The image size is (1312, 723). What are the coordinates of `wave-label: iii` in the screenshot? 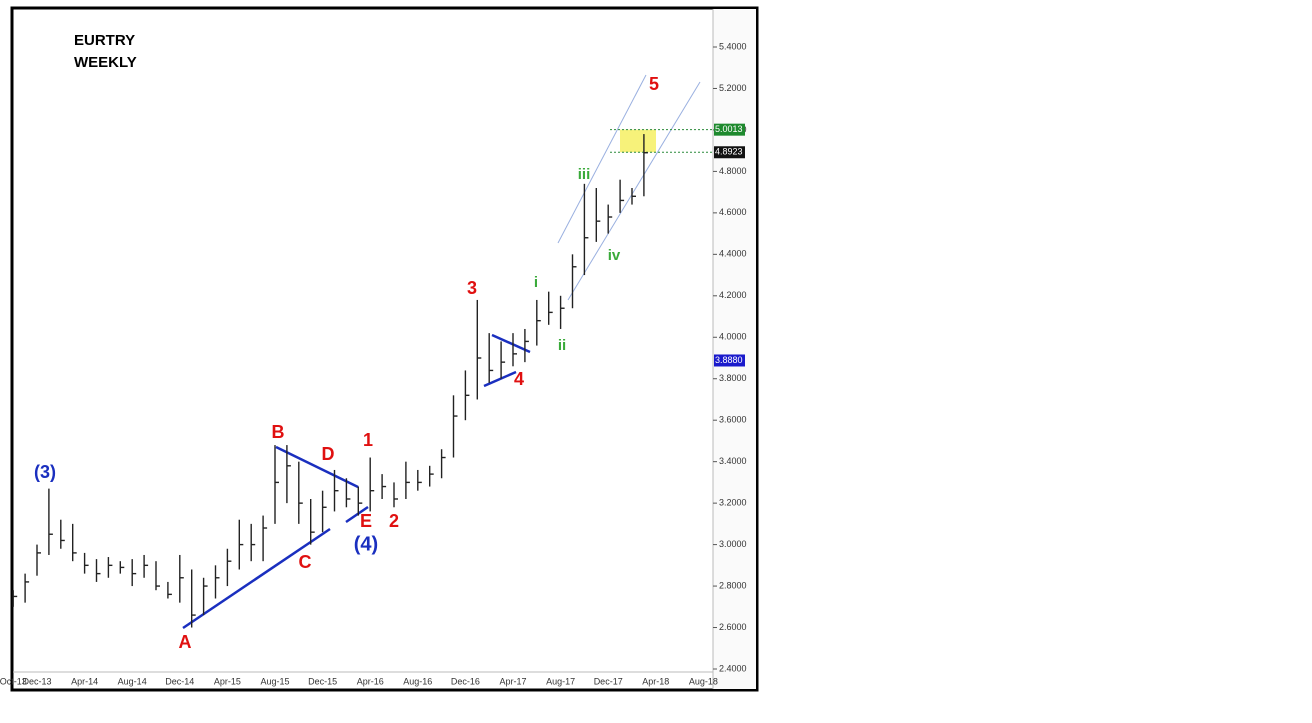 It's located at (584, 174).